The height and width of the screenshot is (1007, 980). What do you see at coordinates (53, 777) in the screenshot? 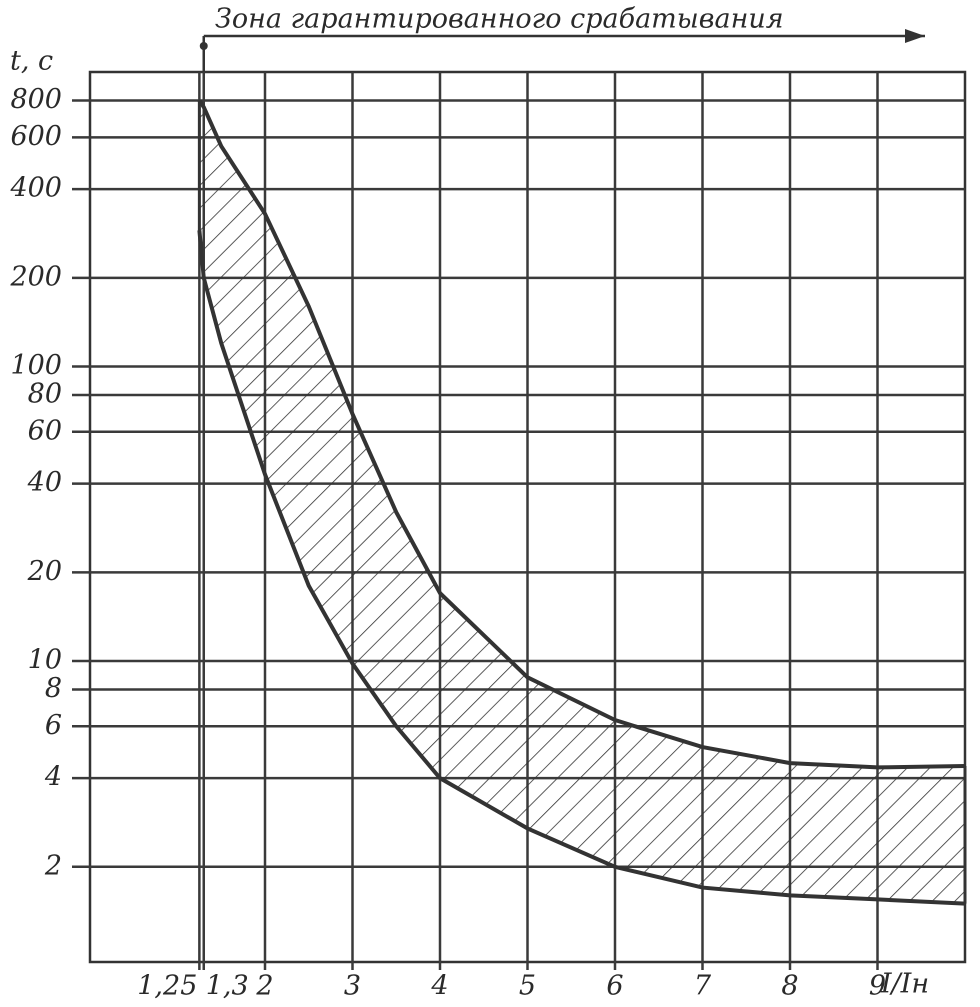
I see `y-tick-label: 4` at bounding box center [53, 777].